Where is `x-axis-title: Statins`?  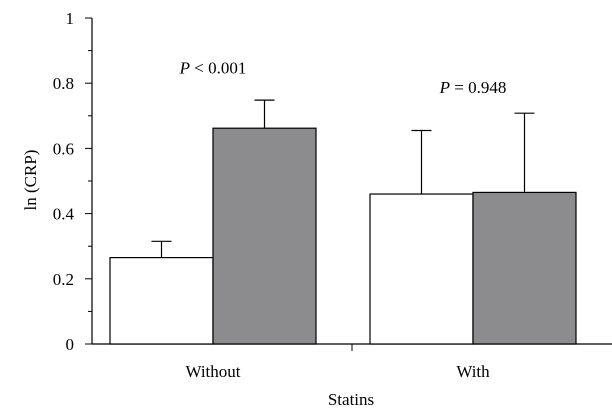 x-axis-title: Statins is located at coordinates (351, 399).